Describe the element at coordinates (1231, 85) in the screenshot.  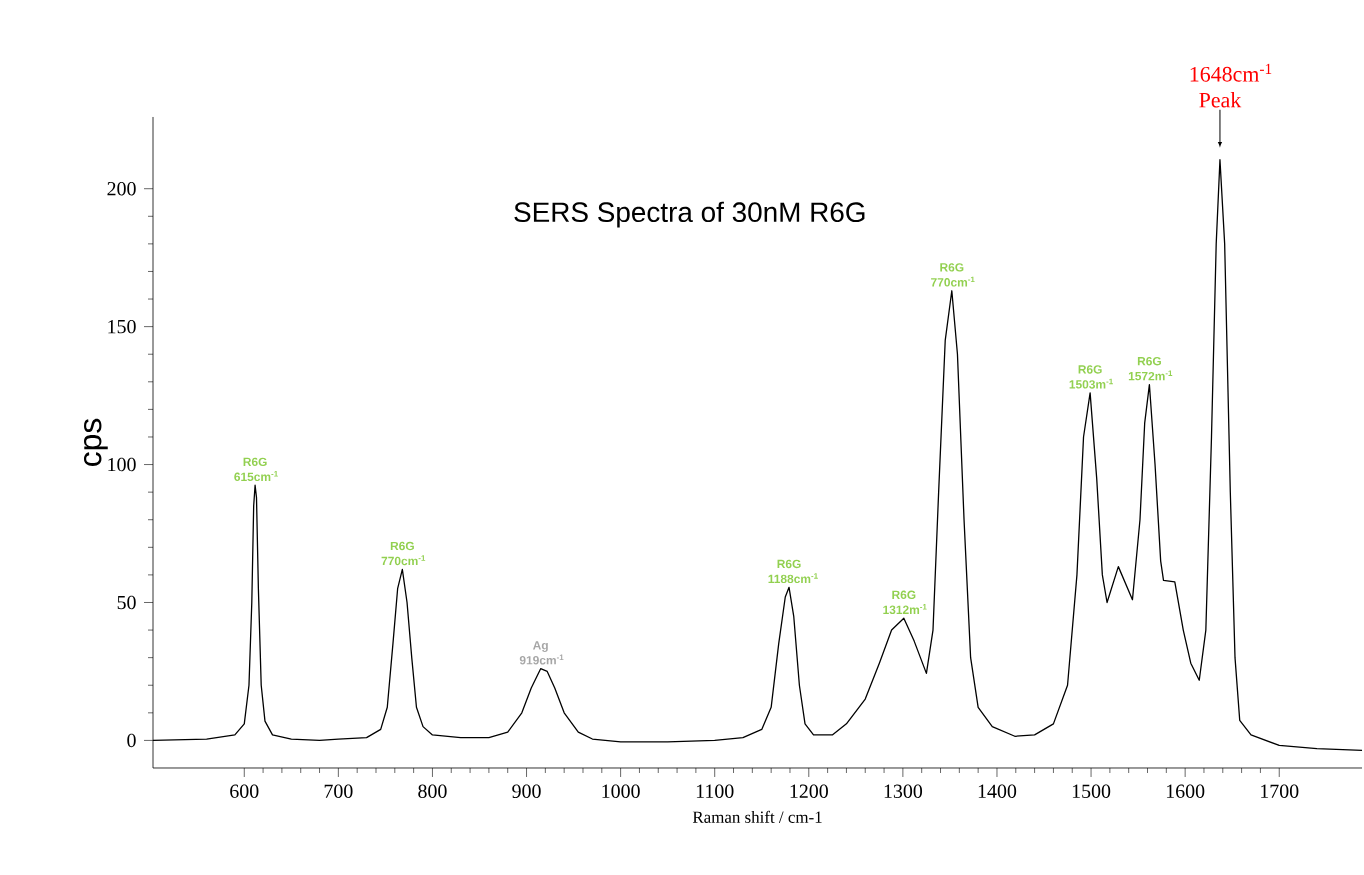
I see `text: 1648cm$^{-1}$ Peak` at that location.